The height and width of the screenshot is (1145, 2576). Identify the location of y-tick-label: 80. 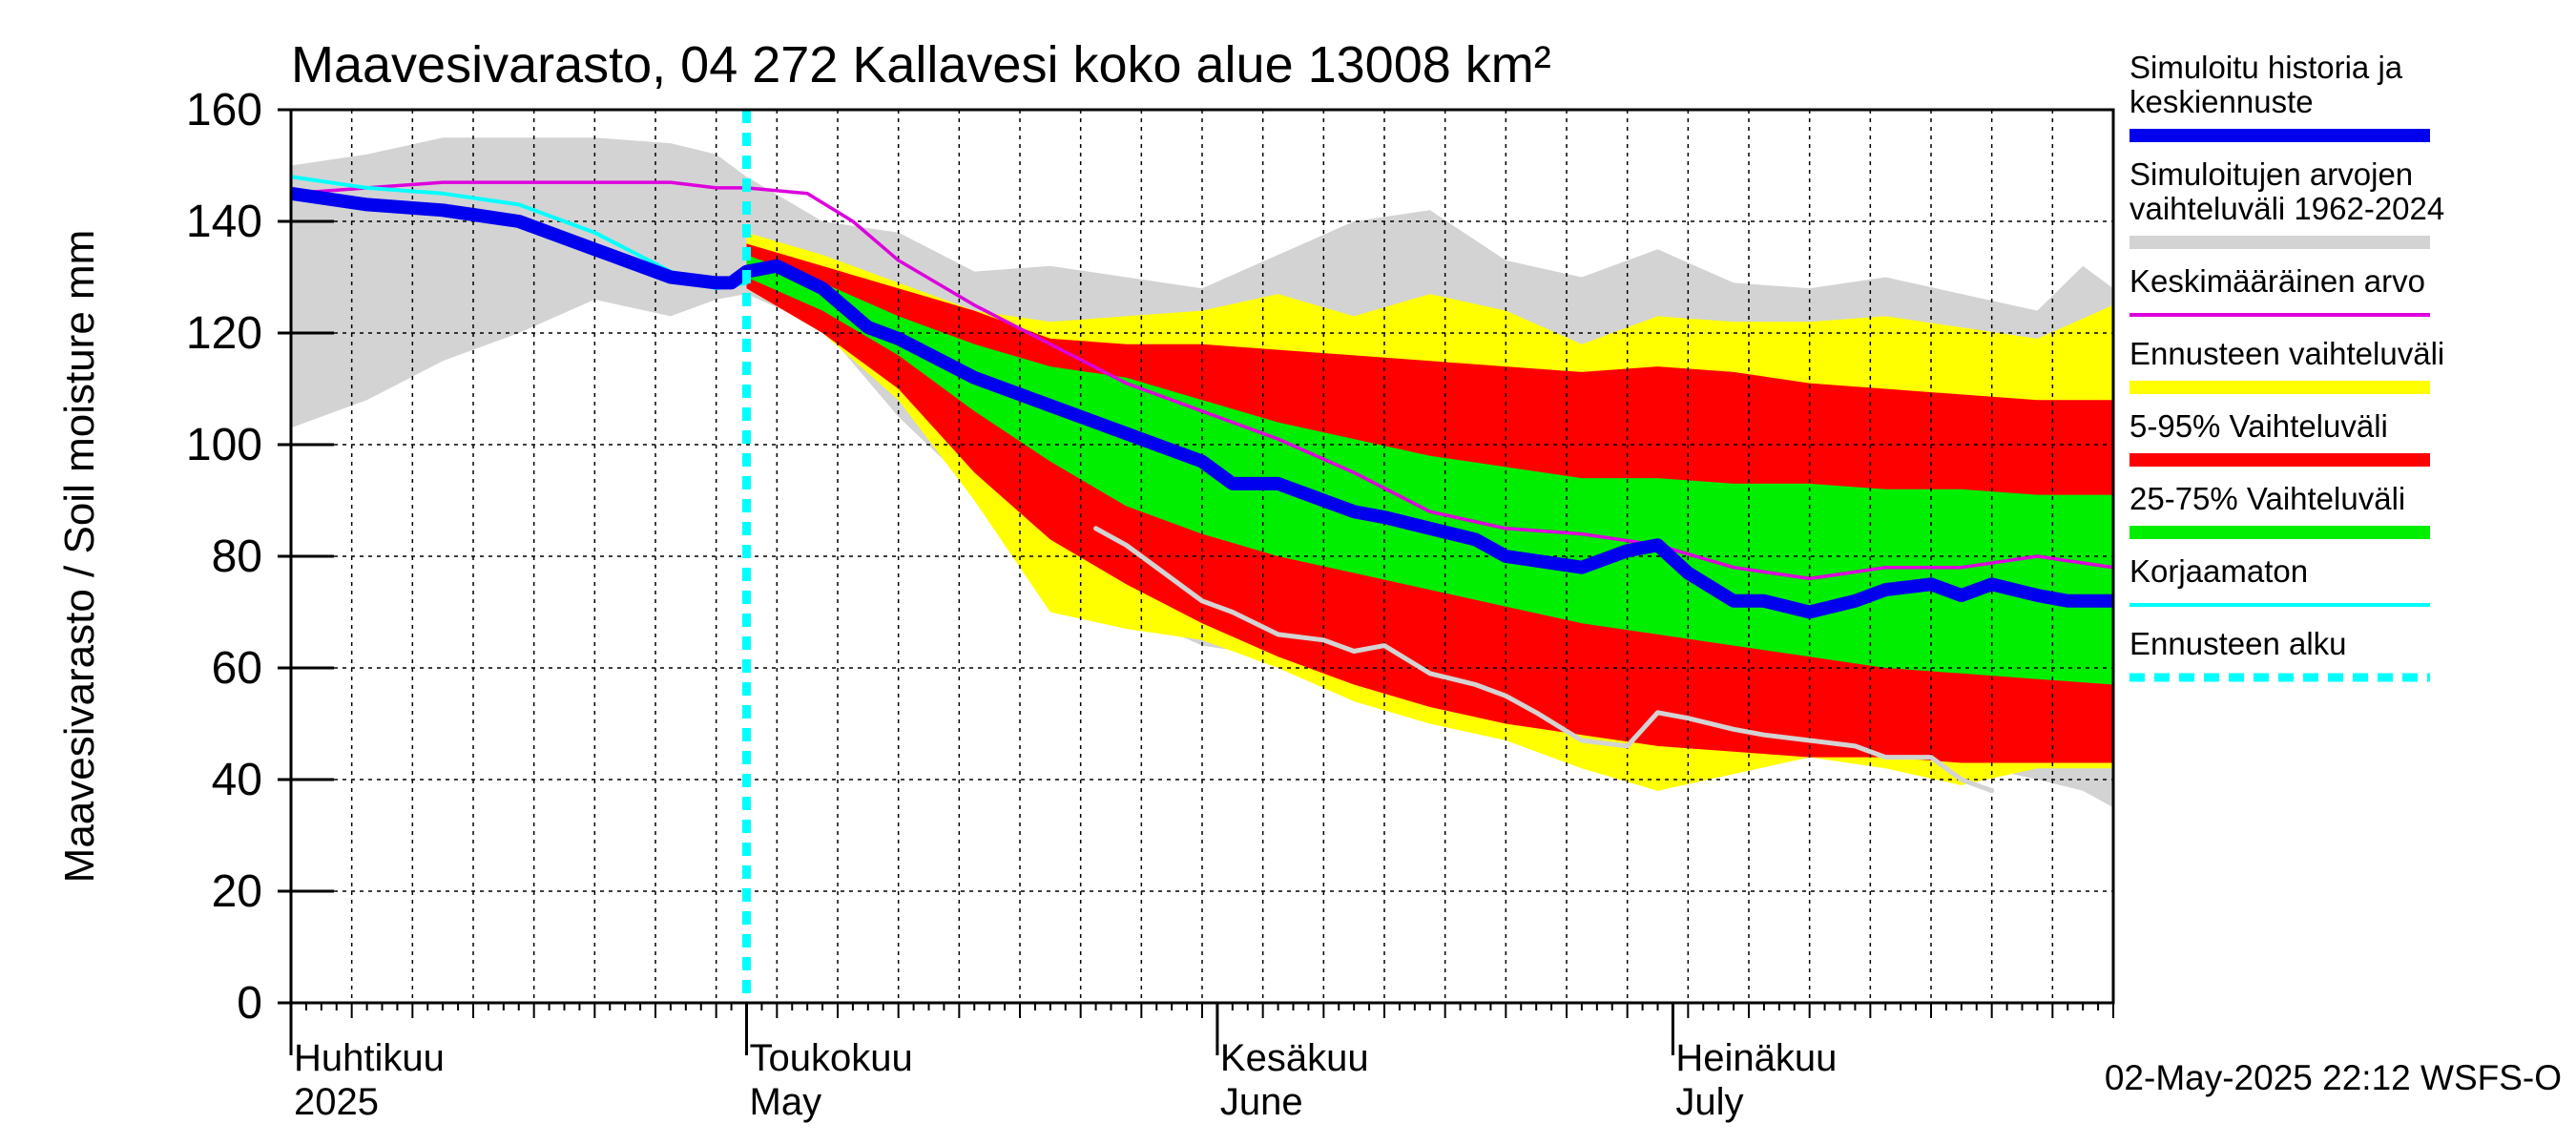
(237, 557).